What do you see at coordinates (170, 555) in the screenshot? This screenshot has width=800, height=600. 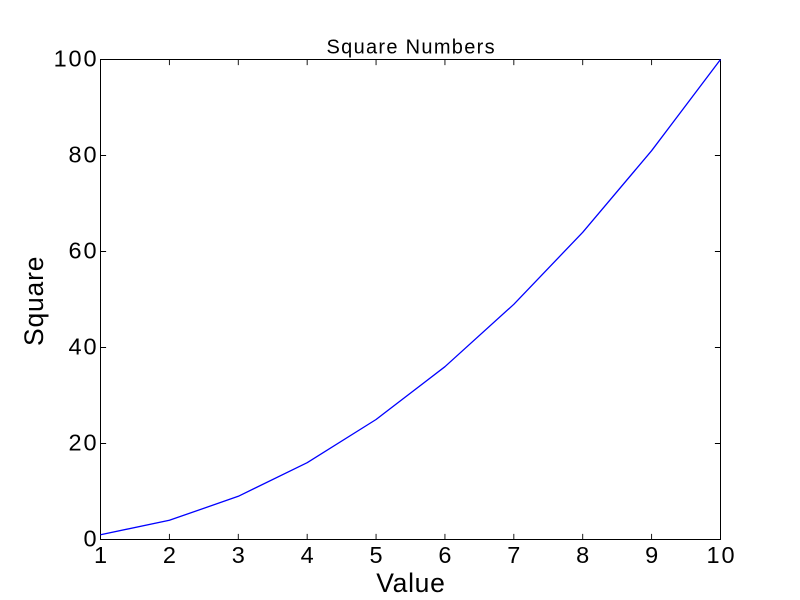 I see `svg-text: 2` at bounding box center [170, 555].